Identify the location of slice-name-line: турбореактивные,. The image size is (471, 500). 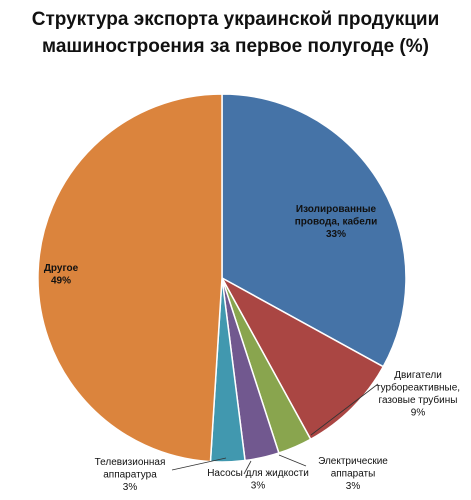
(418, 388).